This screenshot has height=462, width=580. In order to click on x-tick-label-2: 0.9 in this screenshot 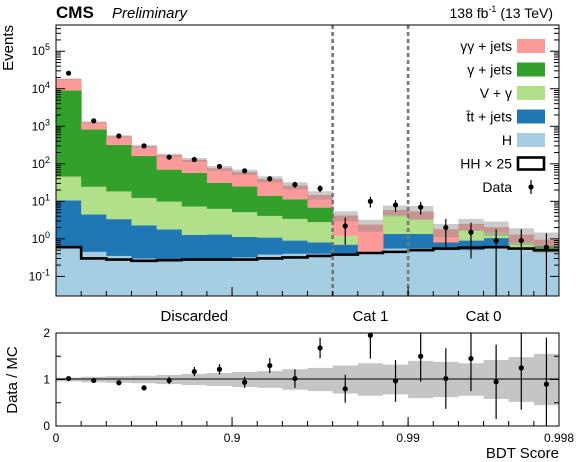, I will do `click(232, 438)`.